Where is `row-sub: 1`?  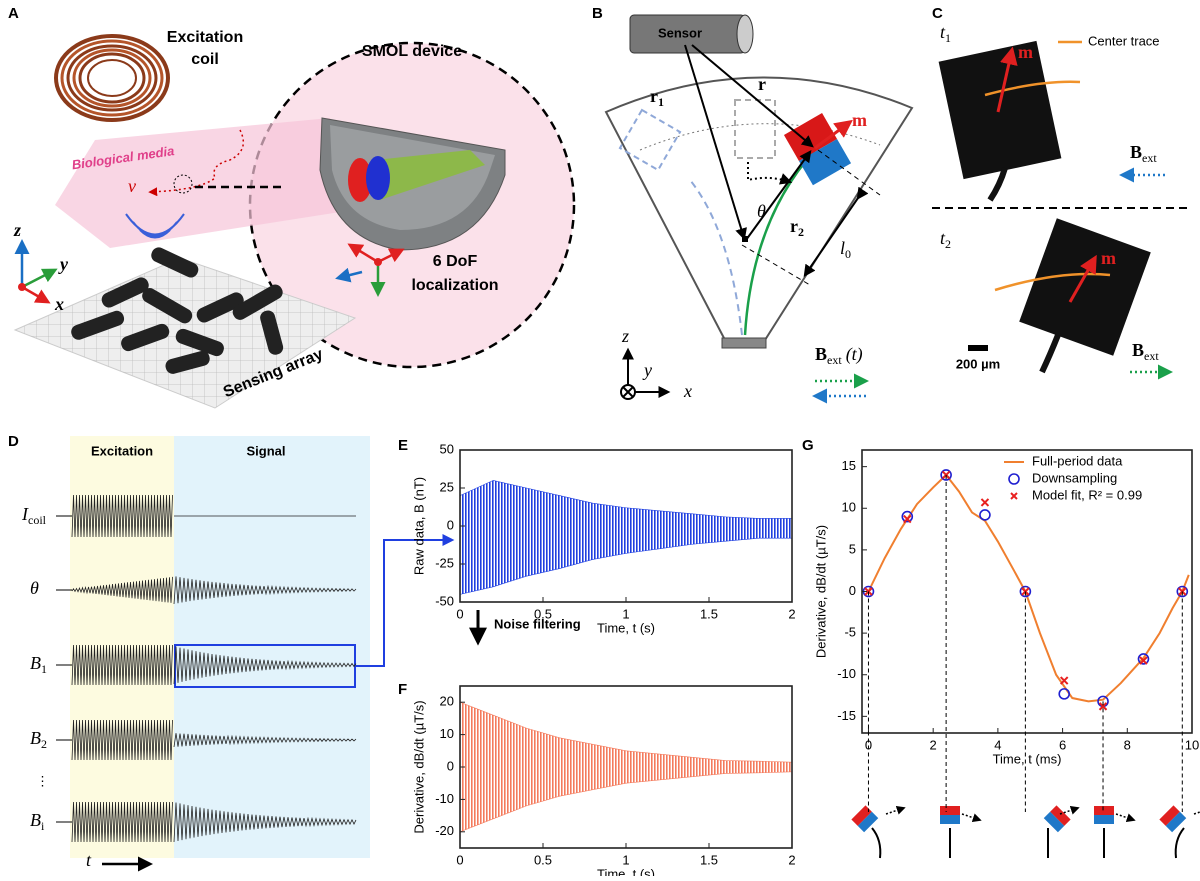 row-sub: 1 is located at coordinates (44, 669).